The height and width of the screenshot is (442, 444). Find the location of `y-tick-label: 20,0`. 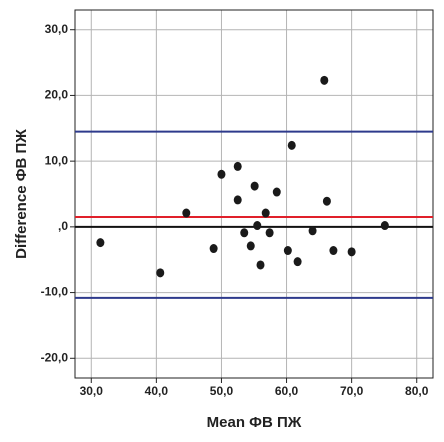

y-tick-label: 20,0 is located at coordinates (57, 95).